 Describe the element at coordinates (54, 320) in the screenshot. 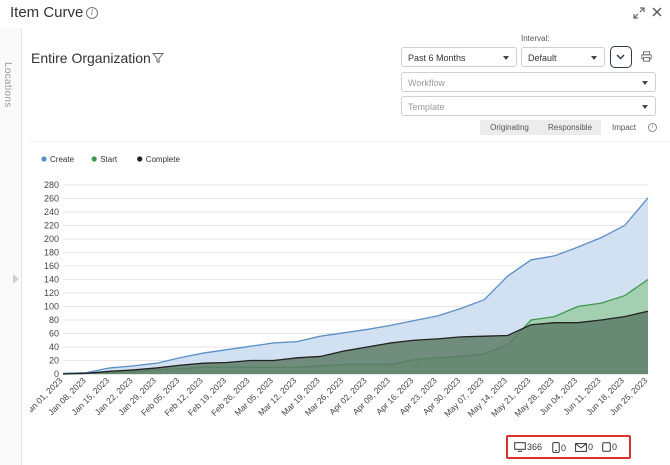

I see `y-tick-label: 80` at that location.